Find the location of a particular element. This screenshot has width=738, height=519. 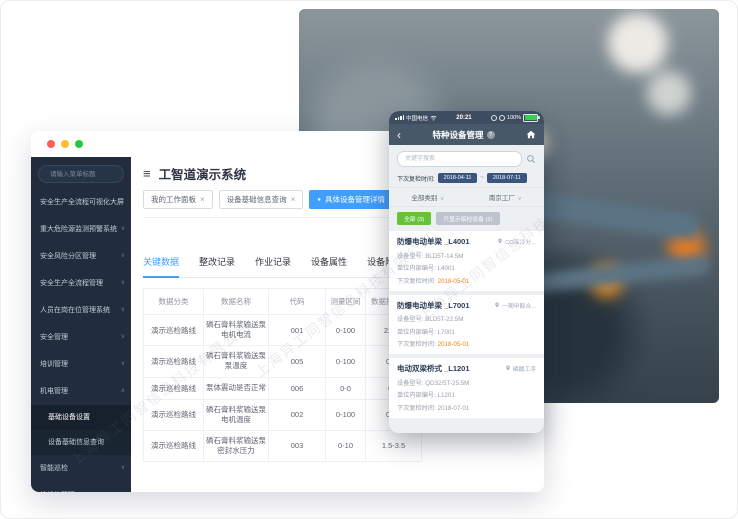

date-to-button: 2018-07-11 is located at coordinates (506, 178).